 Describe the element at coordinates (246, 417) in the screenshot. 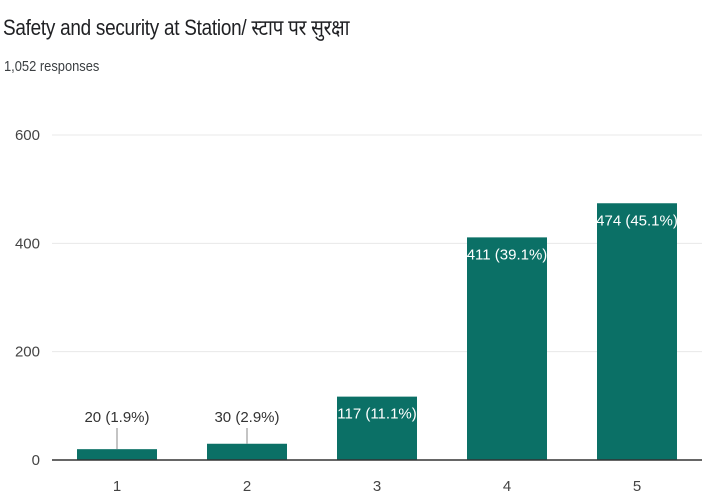

I see `data-label-2: 30 (2.9%)` at that location.